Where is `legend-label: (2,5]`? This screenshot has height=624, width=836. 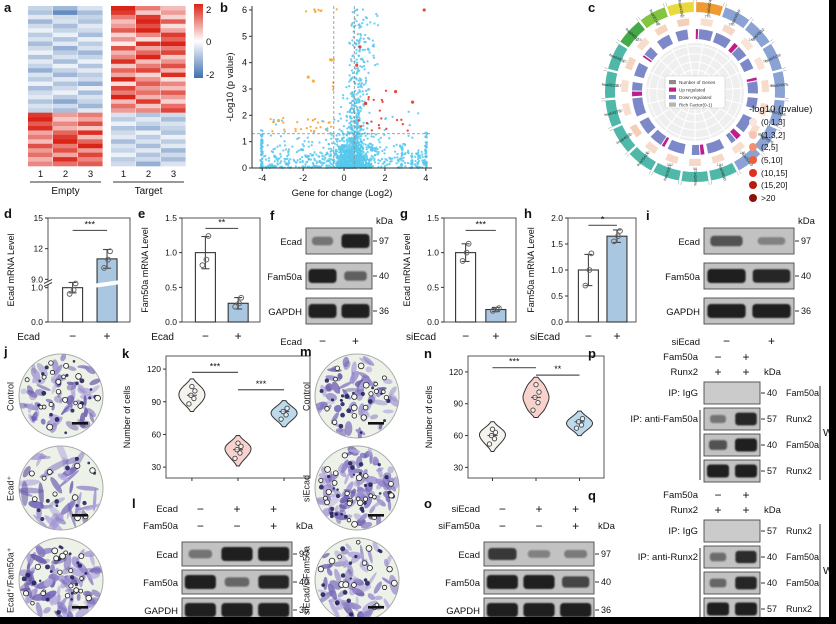
legend-label: (2,5] is located at coordinates (770, 147).